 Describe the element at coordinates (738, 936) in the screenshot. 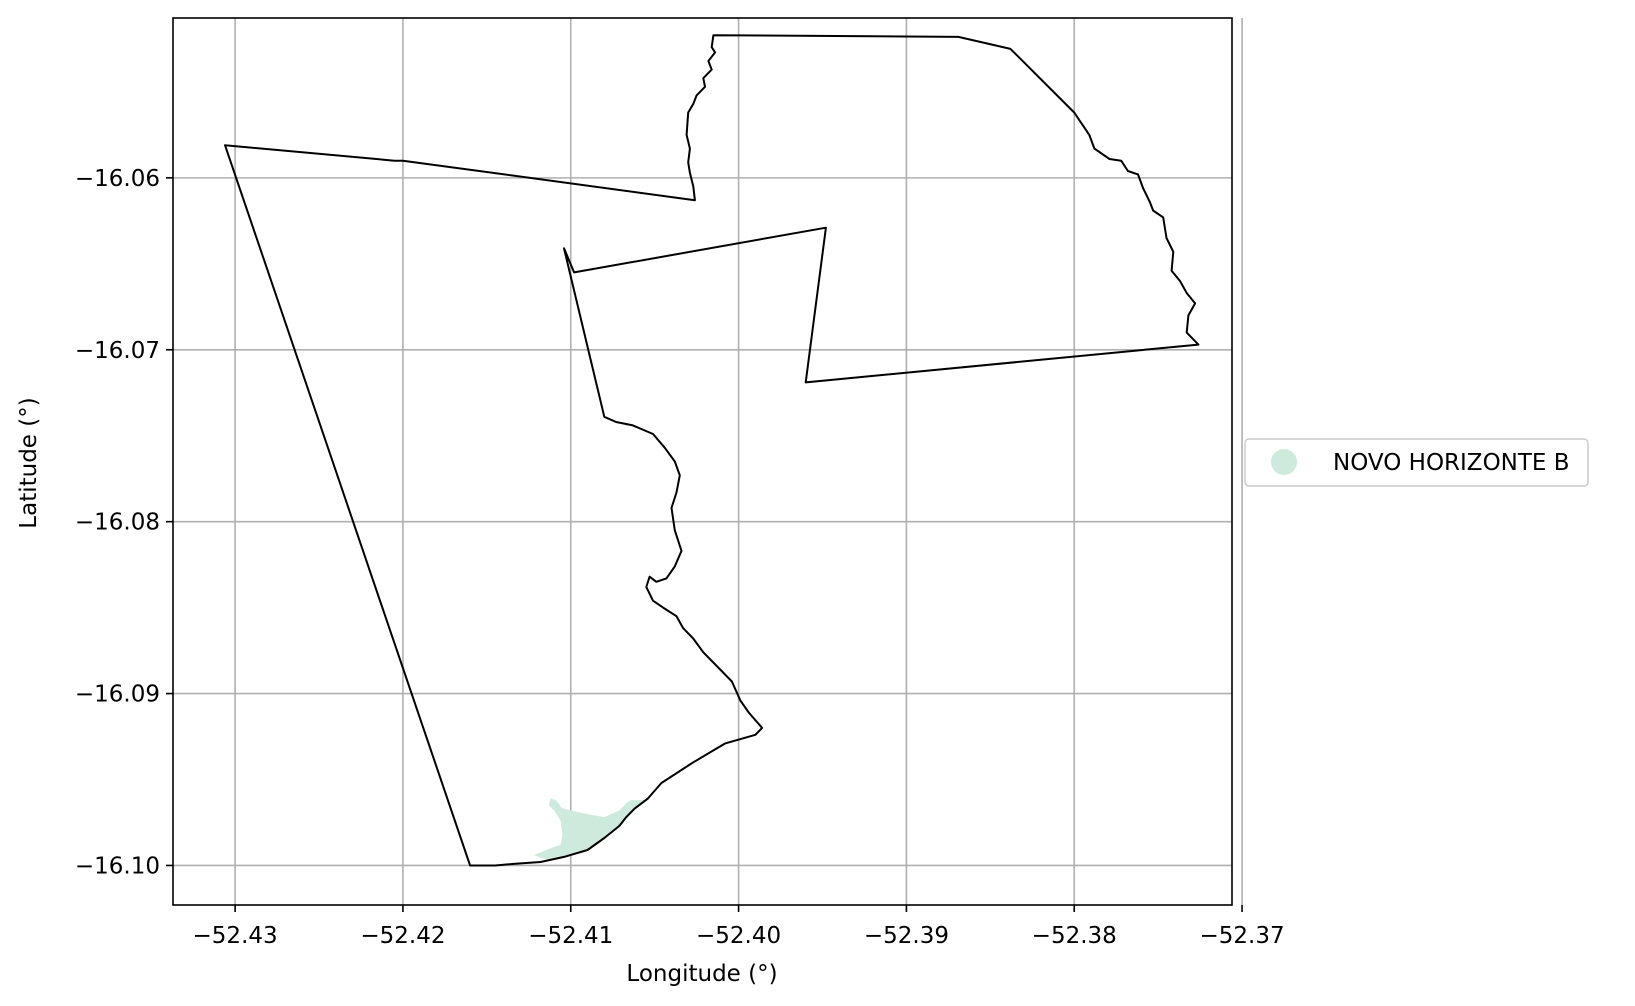

I see `x-tick-label: −52.40` at that location.